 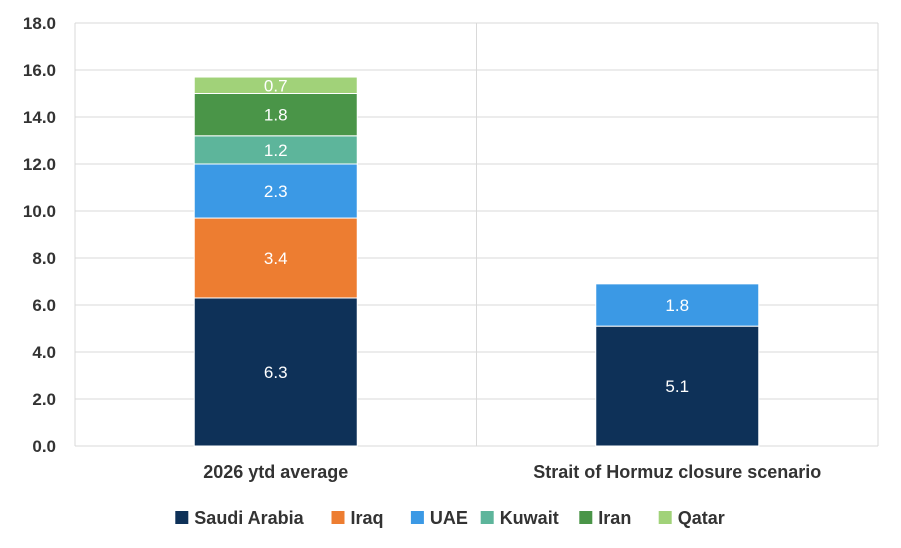 What do you see at coordinates (39, 70) in the screenshot?
I see `y-tick-label: 16.0` at bounding box center [39, 70].